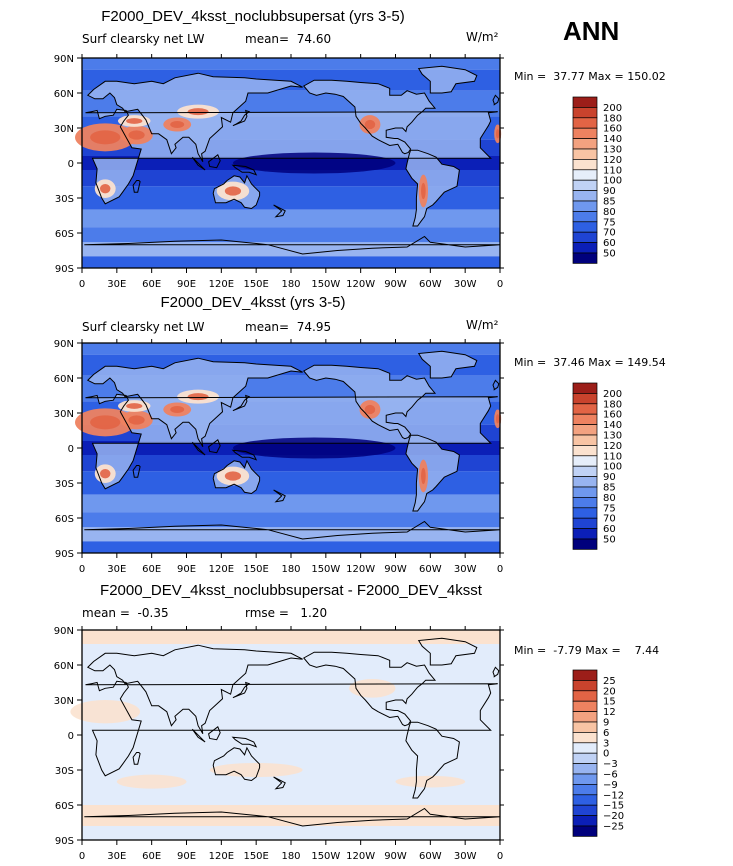 The width and height of the screenshot is (733, 866). What do you see at coordinates (125, 613) in the screenshot?
I see `panel-3-mean: mean = -0.35` at bounding box center [125, 613].